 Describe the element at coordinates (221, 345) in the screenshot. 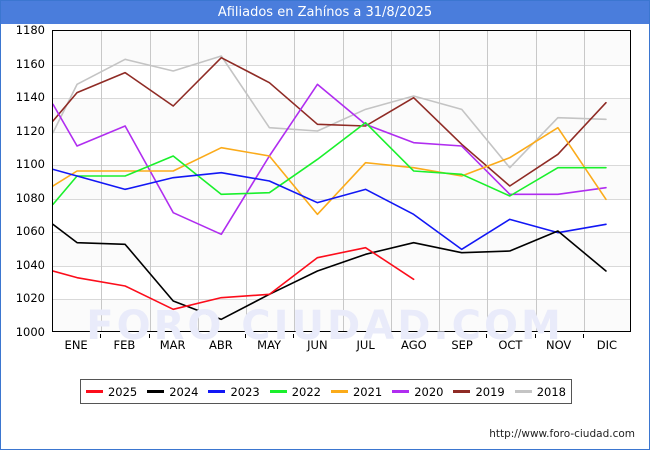

I see `x-axis-tick-label: ABR` at that location.